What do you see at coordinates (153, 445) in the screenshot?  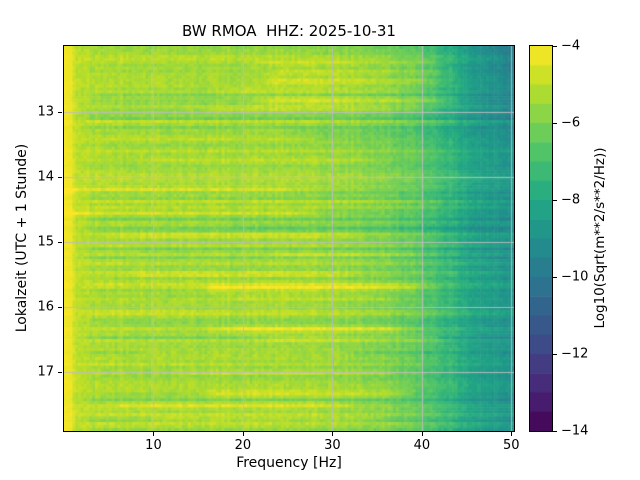 I see `x-tick-label: 10` at bounding box center [153, 445].